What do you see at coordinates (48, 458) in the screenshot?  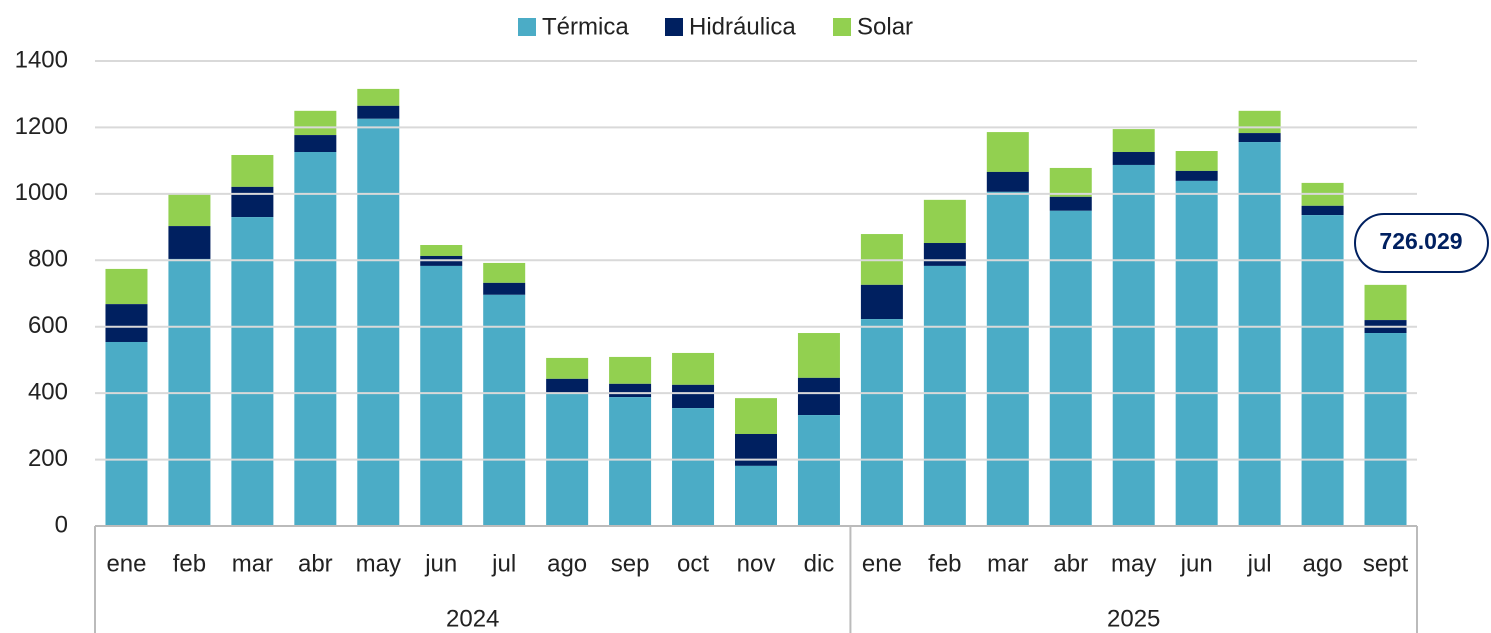 I see `y-tick-label: 200` at bounding box center [48, 458].